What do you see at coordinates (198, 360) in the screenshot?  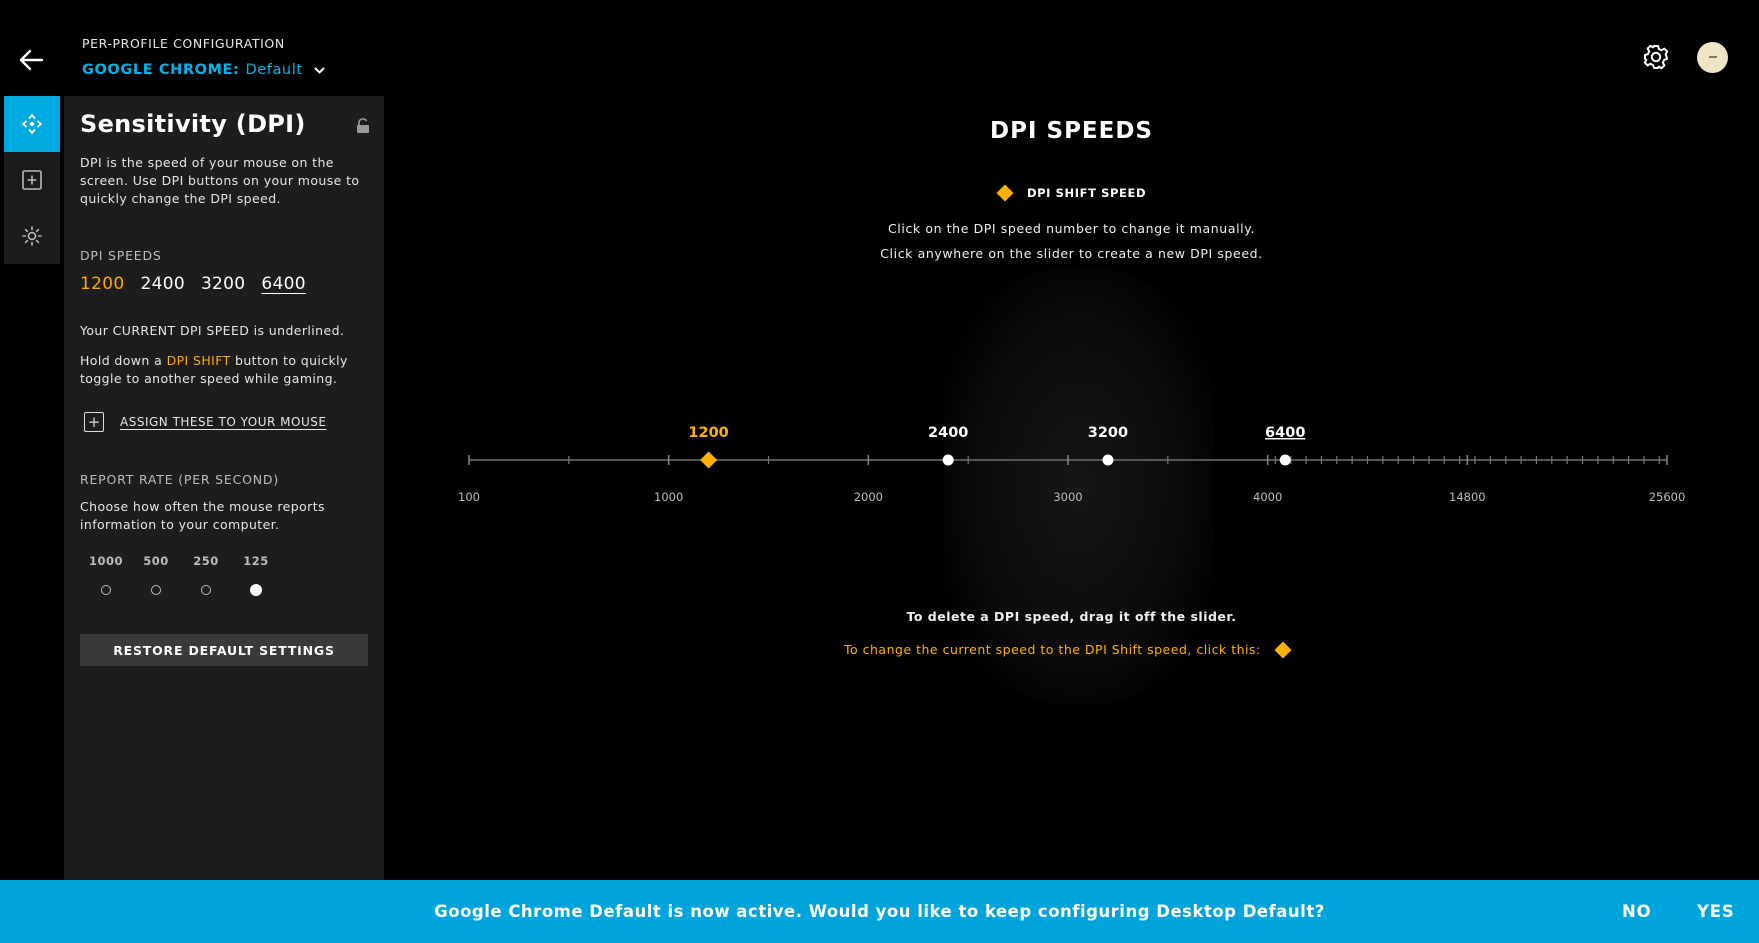 I see `dpi-shift-highlight: DPI SHIFT` at bounding box center [198, 360].